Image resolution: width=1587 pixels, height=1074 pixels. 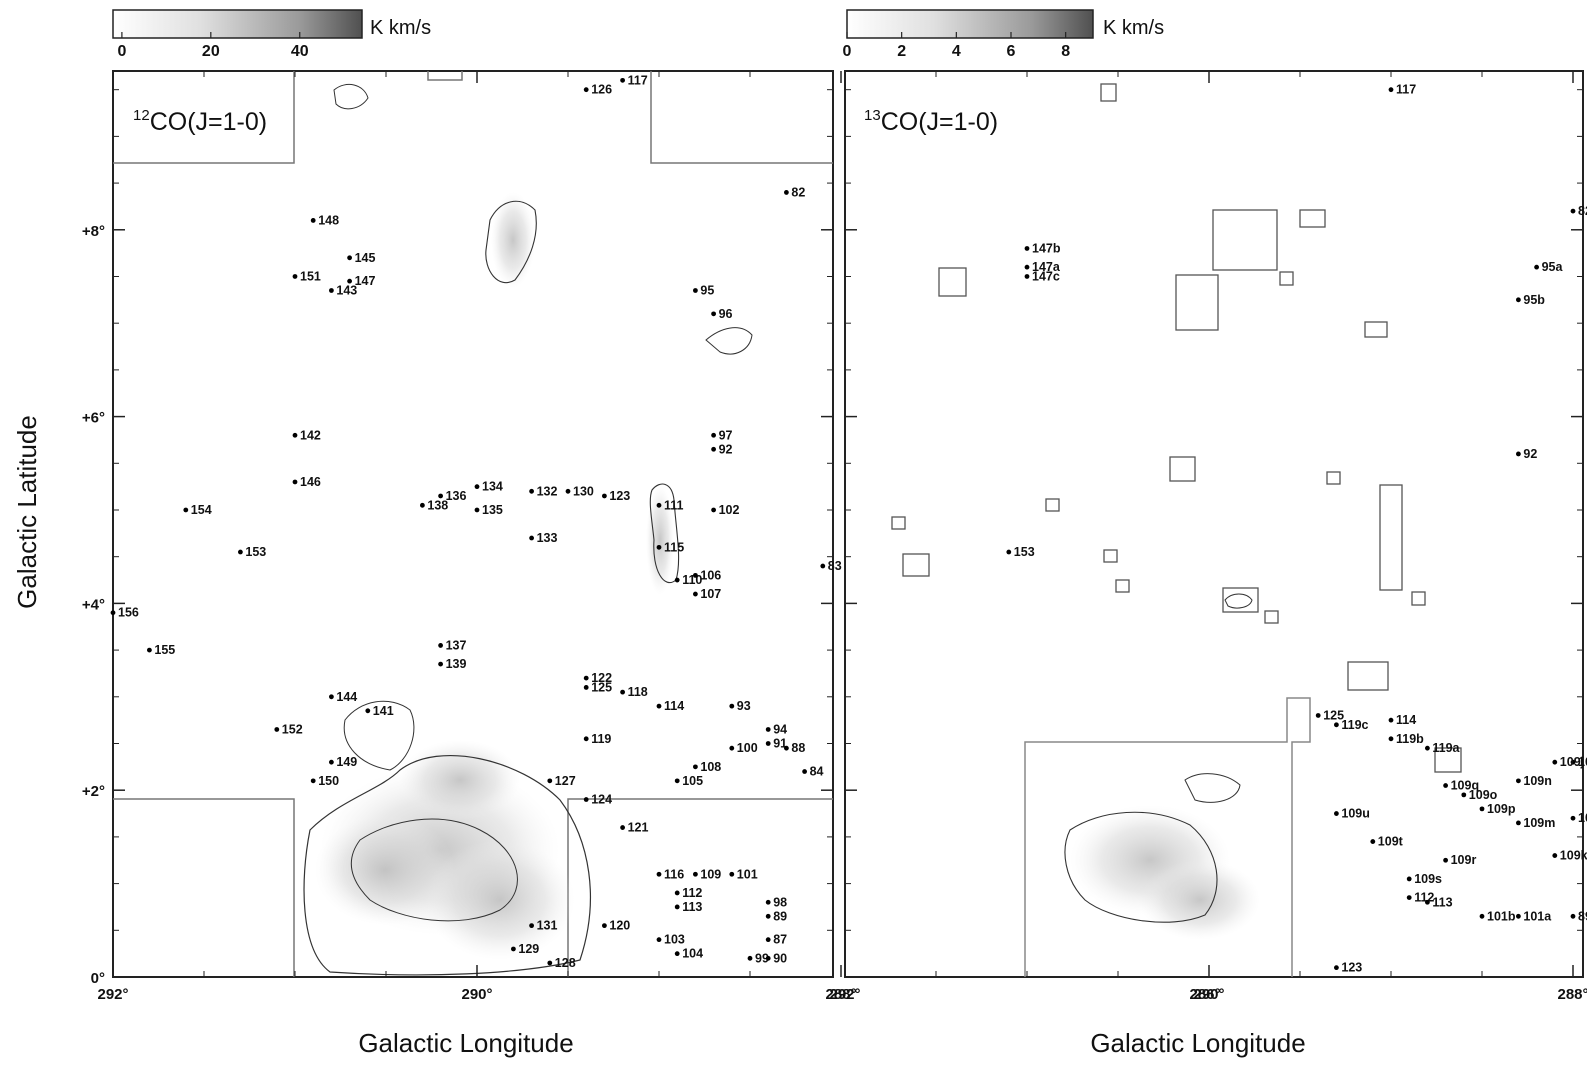 I want to click on cloud-label: 89, so click(x=1582, y=916).